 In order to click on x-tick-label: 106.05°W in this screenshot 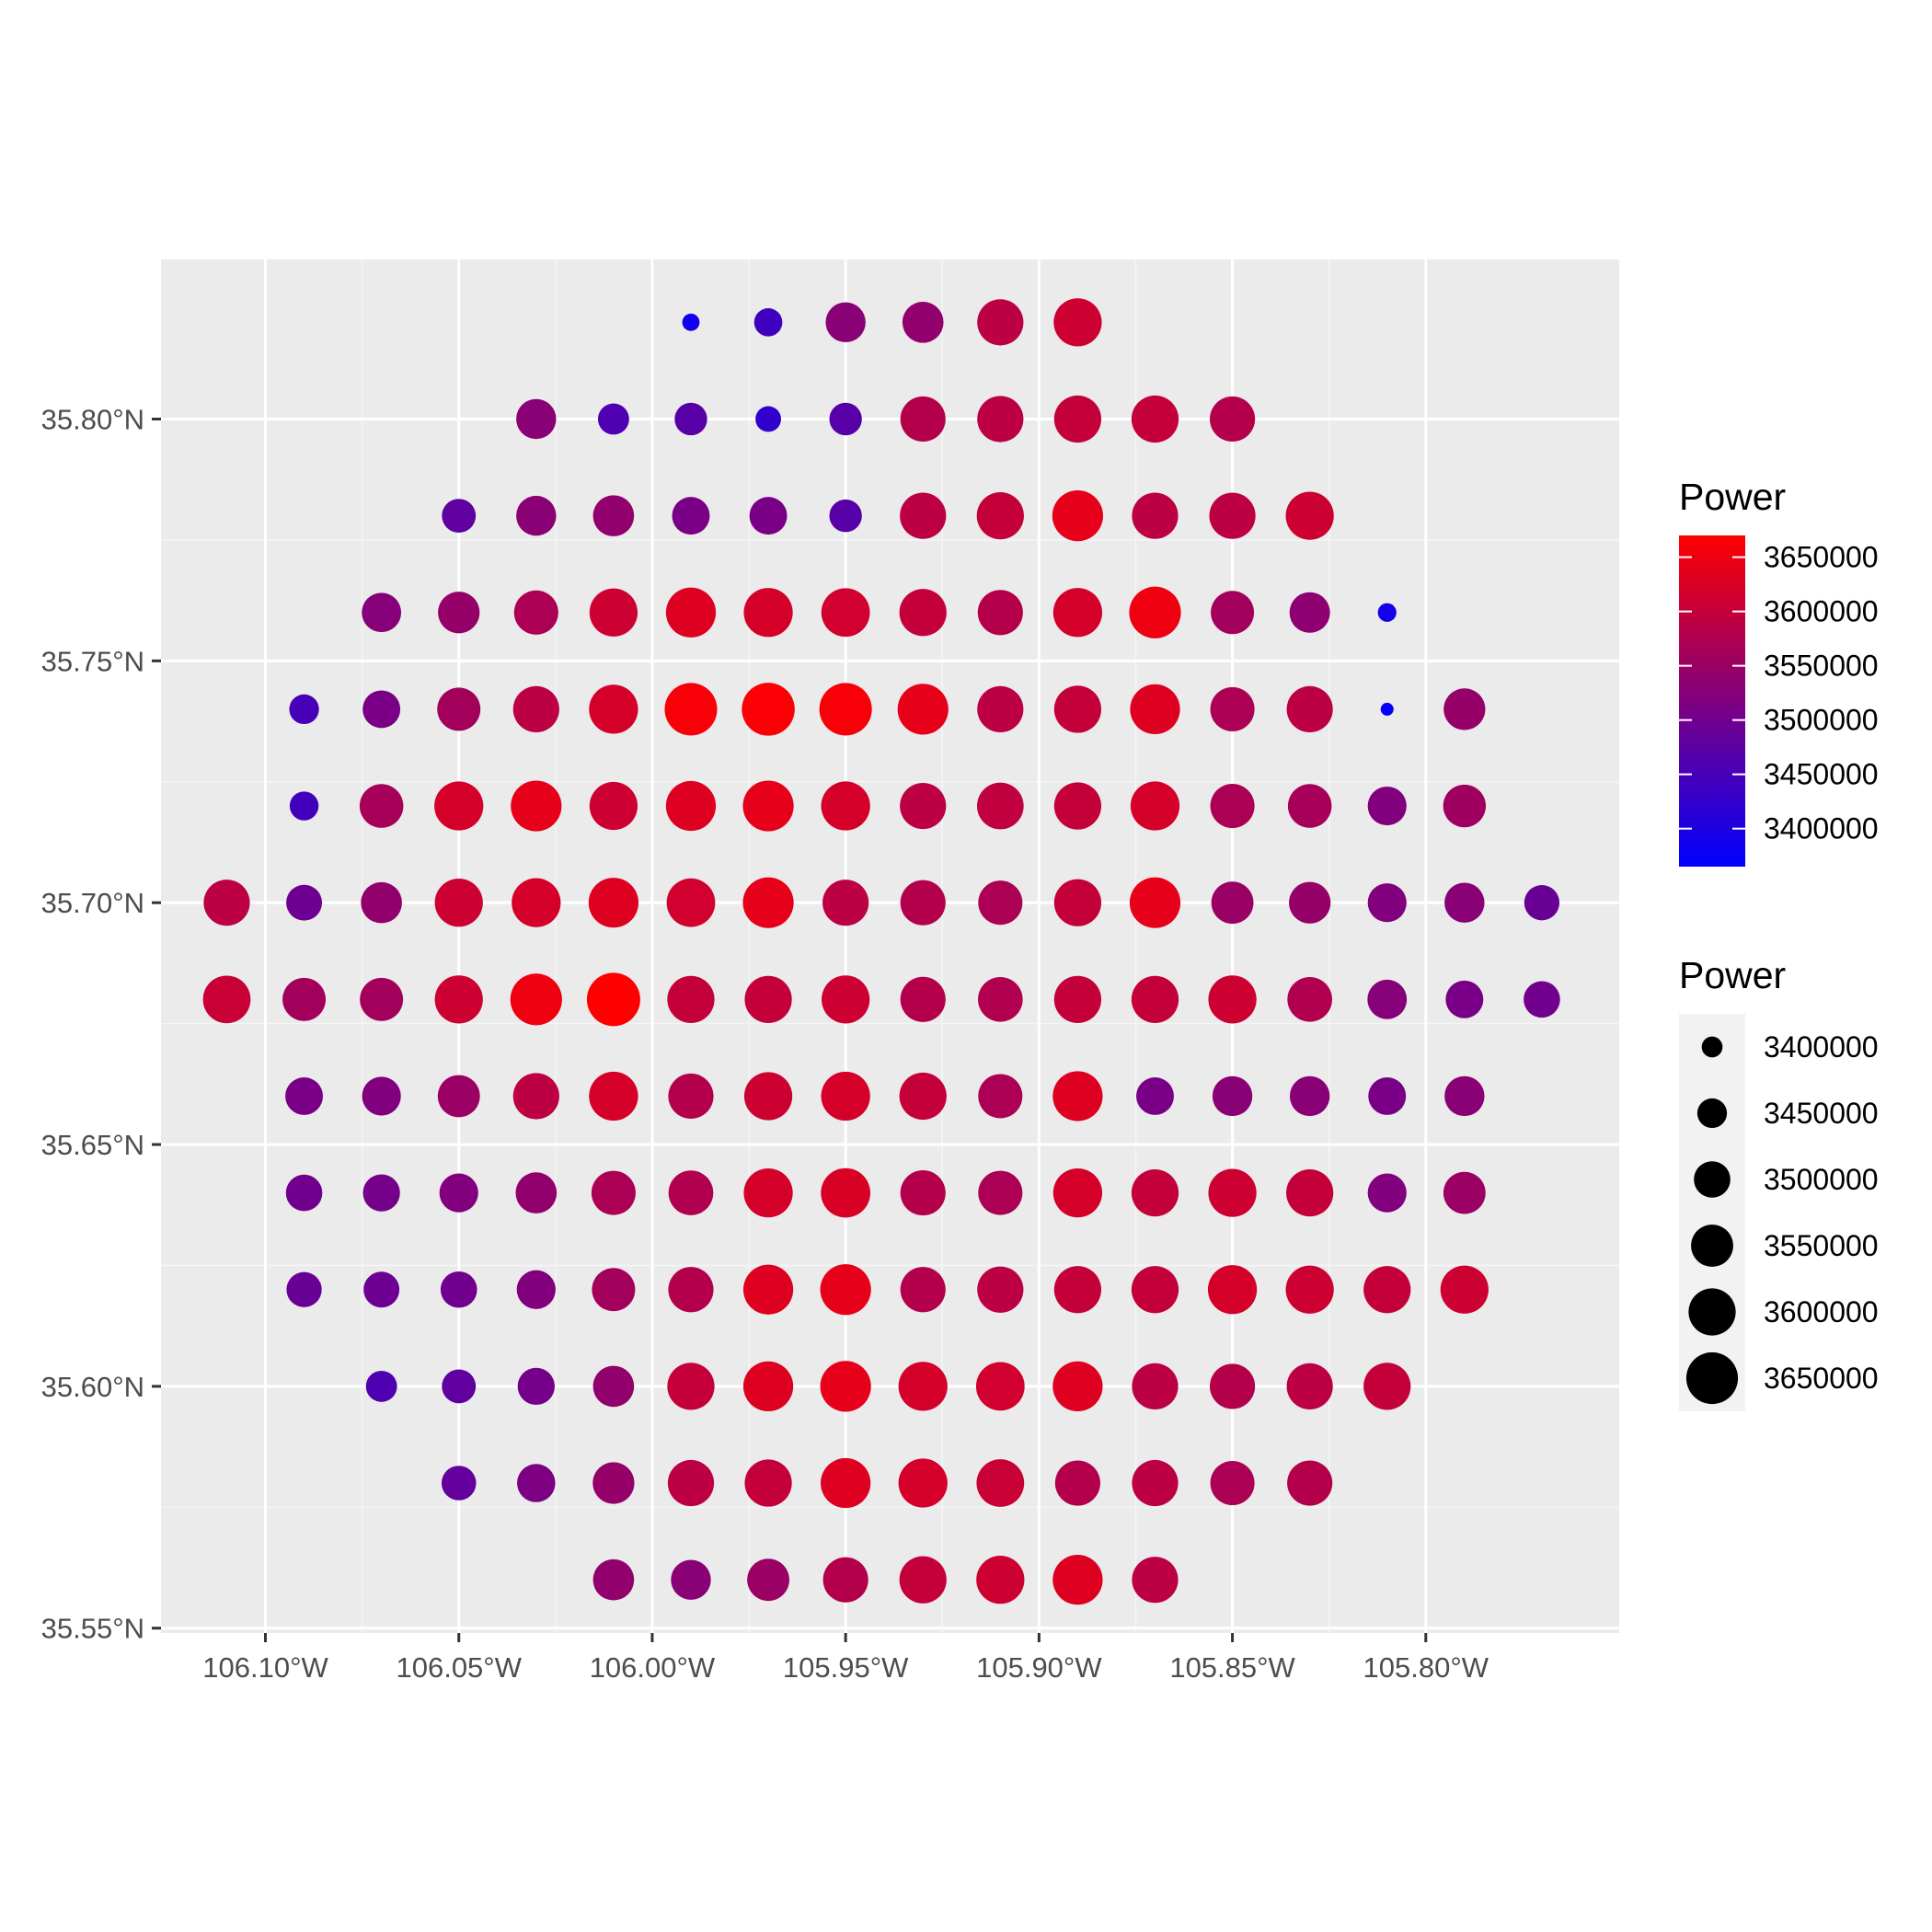, I will do `click(459, 1667)`.